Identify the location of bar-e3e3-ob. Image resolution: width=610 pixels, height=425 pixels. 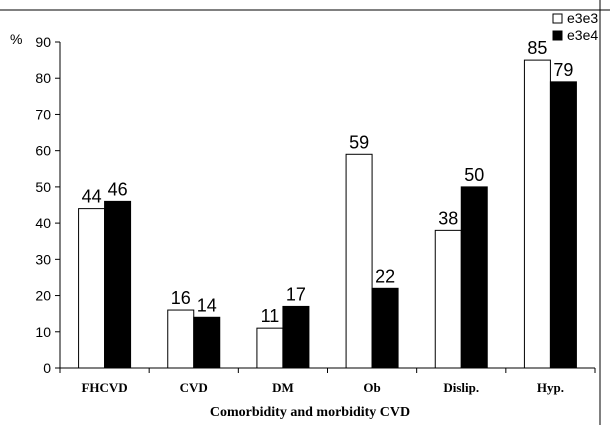
(359, 261).